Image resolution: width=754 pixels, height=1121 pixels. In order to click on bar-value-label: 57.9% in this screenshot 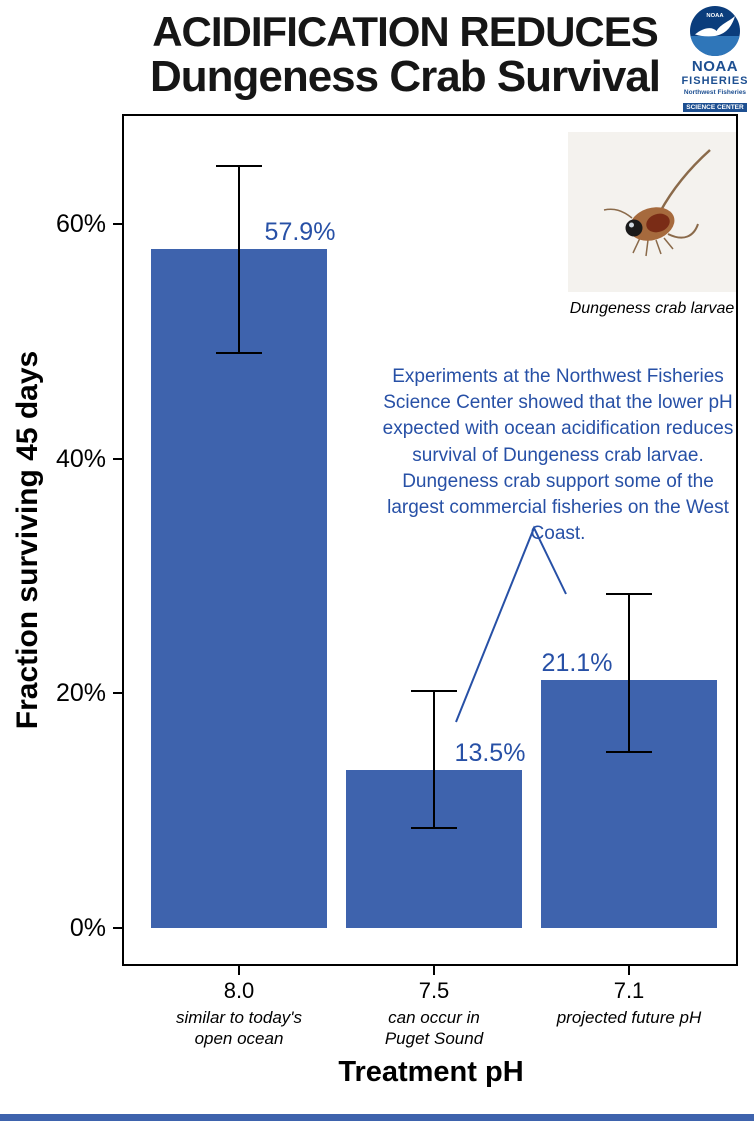, I will do `click(300, 231)`.